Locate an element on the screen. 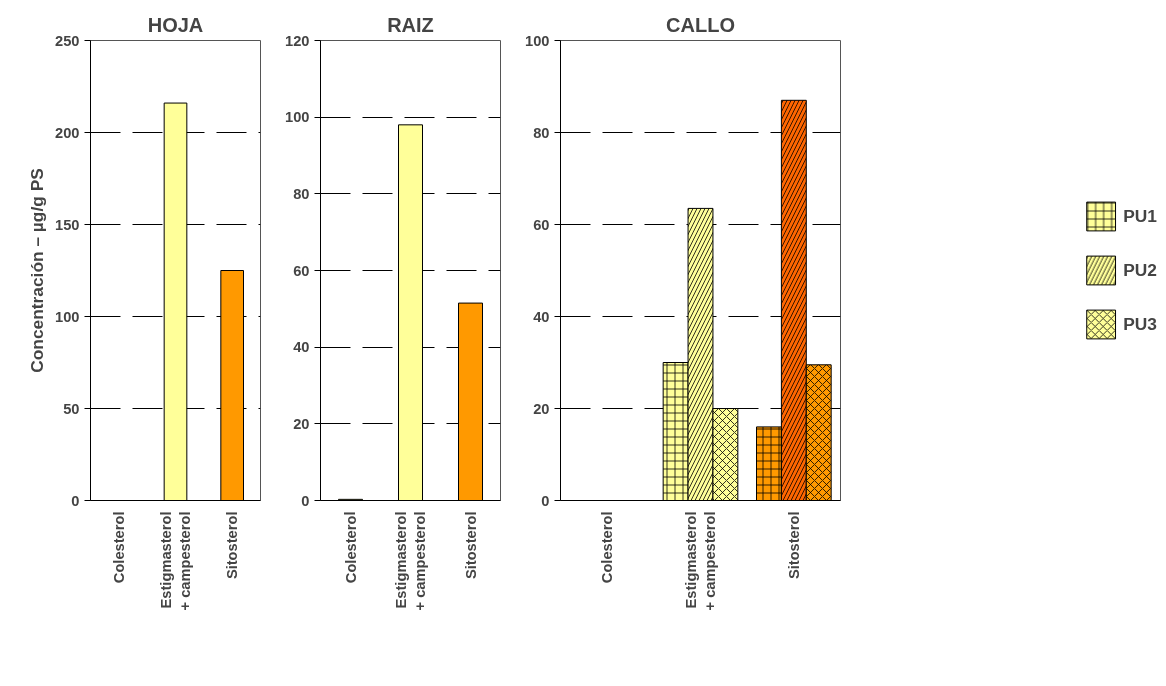 Image resolution: width=1166 pixels, height=686 pixels. legend-label: PU3 is located at coordinates (1140, 324).